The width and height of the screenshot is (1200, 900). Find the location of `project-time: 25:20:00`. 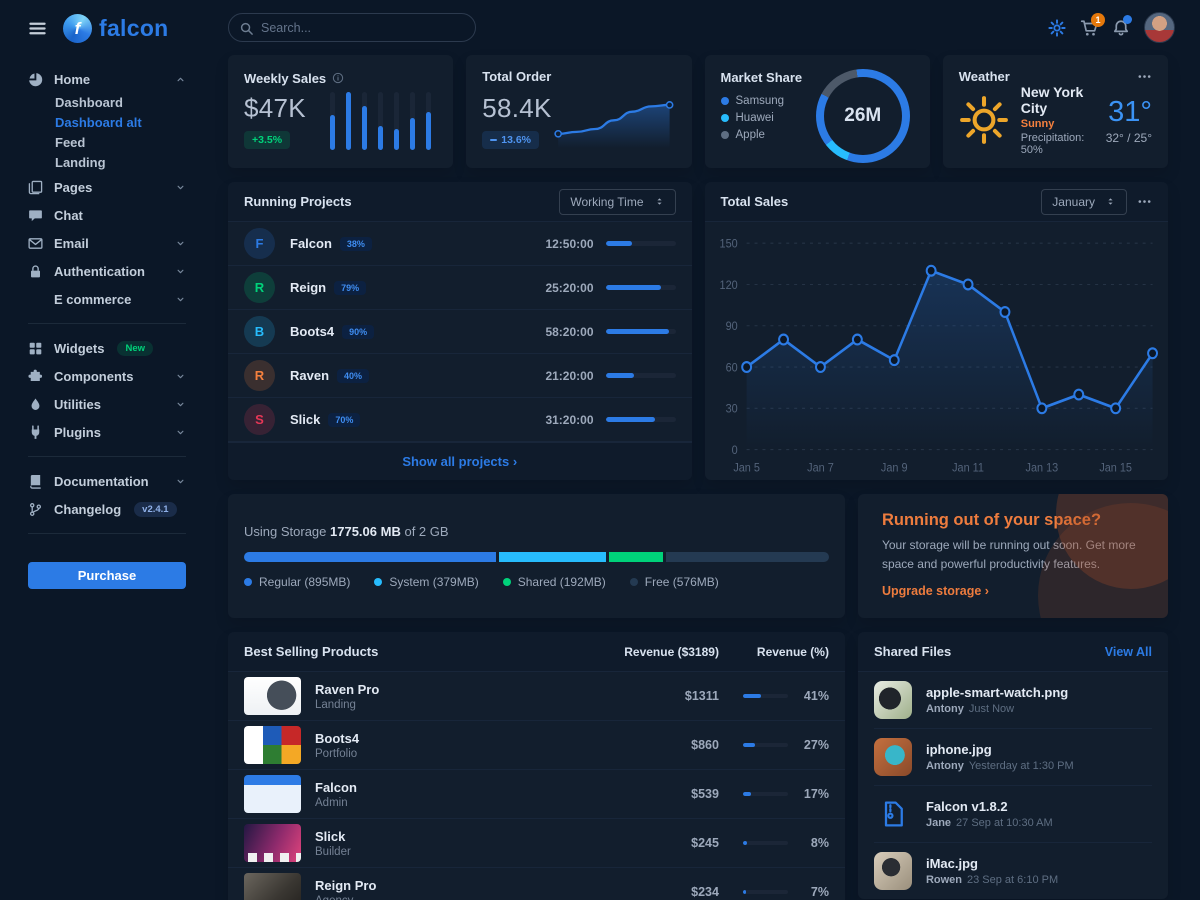

project-time: 25:20:00 is located at coordinates (569, 287).